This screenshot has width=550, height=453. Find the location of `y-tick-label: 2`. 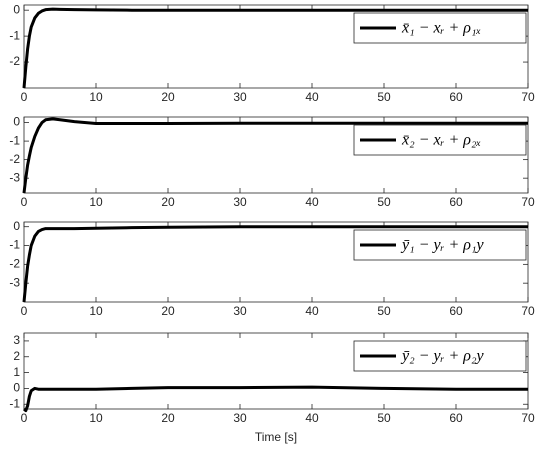

y-tick-label: 2 is located at coordinates (16, 356).